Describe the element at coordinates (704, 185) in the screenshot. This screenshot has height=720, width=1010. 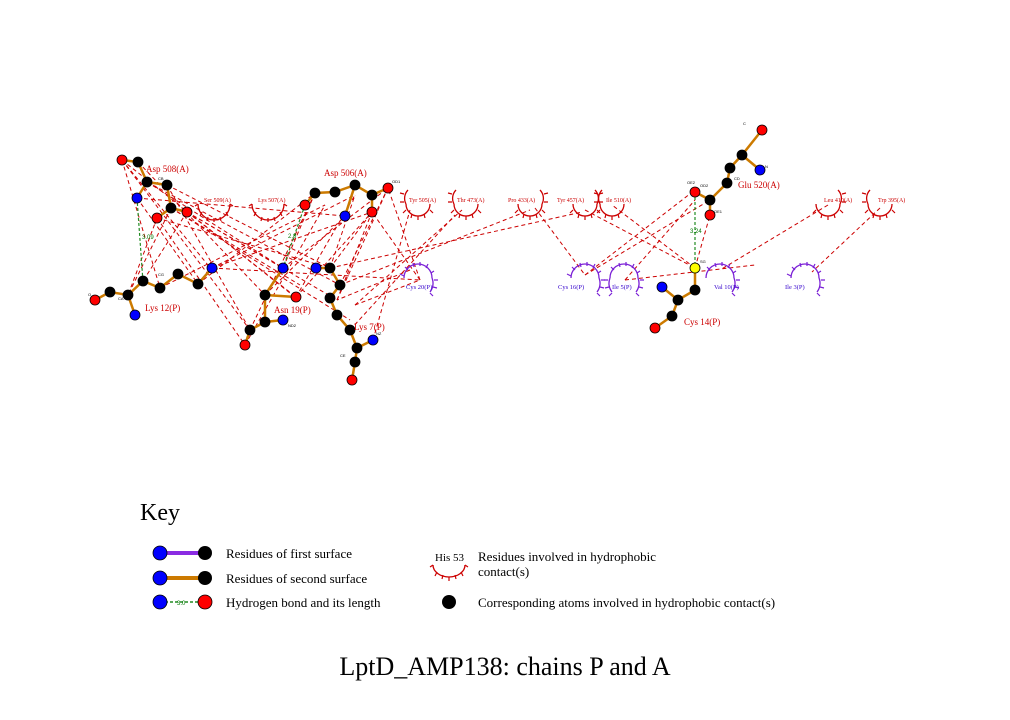
I see `svg-text: OD2` at that location.